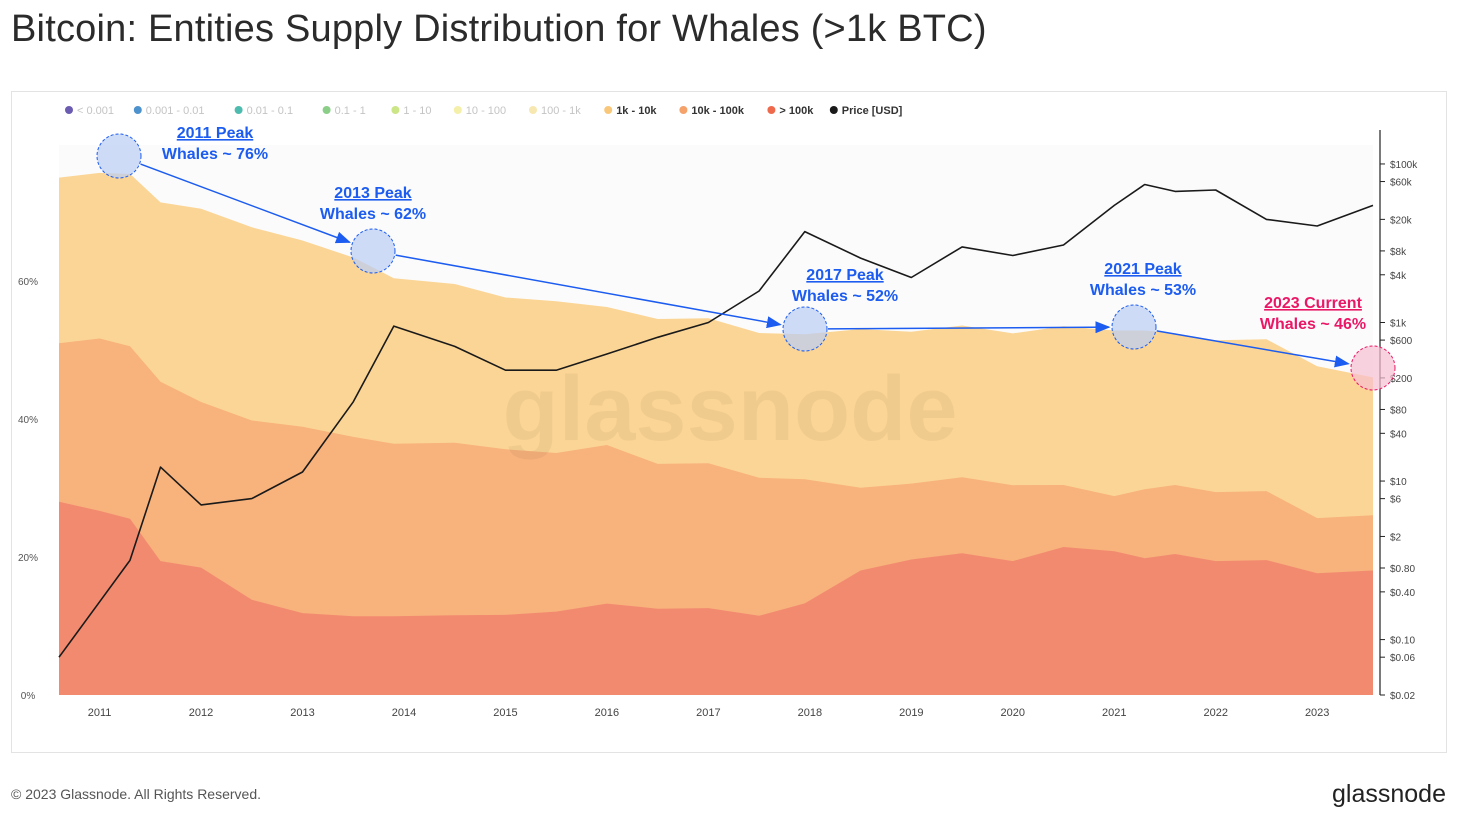  I want to click on brand-logo: glassnode, so click(1389, 794).